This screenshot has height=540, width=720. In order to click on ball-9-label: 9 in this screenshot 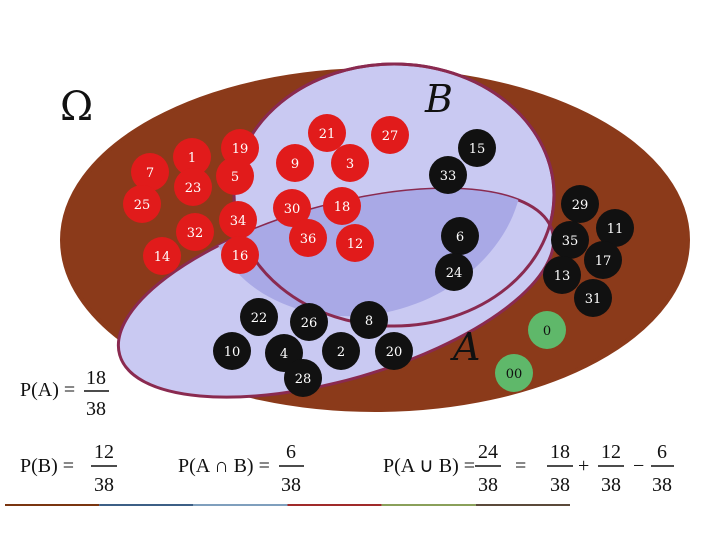, I will do `click(295, 164)`.